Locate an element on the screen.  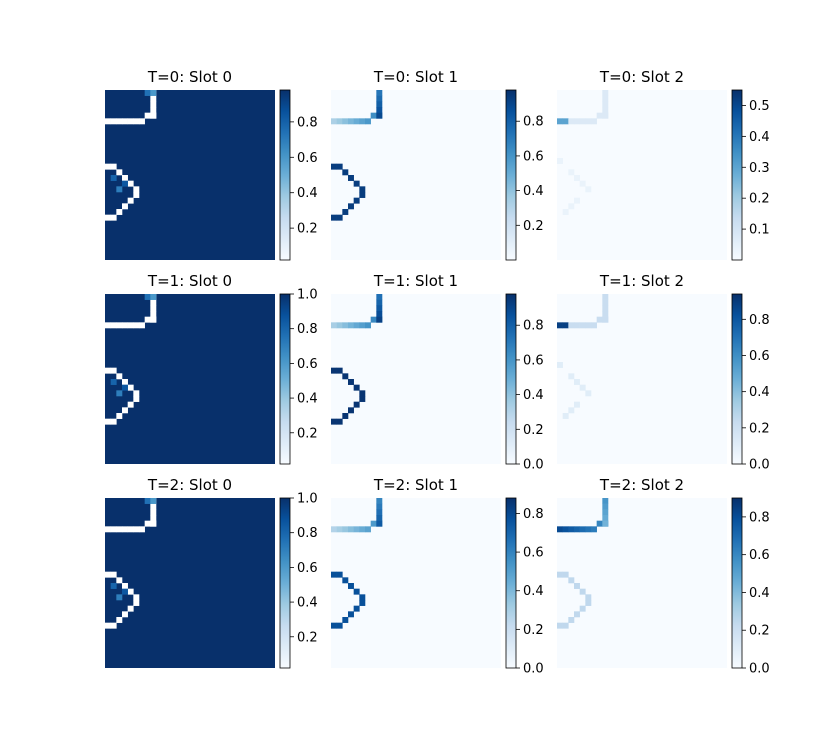
panel: T=2: Slot 0 0.2 0.4 0.6 0.8 1.0 is located at coordinates (211, 572).